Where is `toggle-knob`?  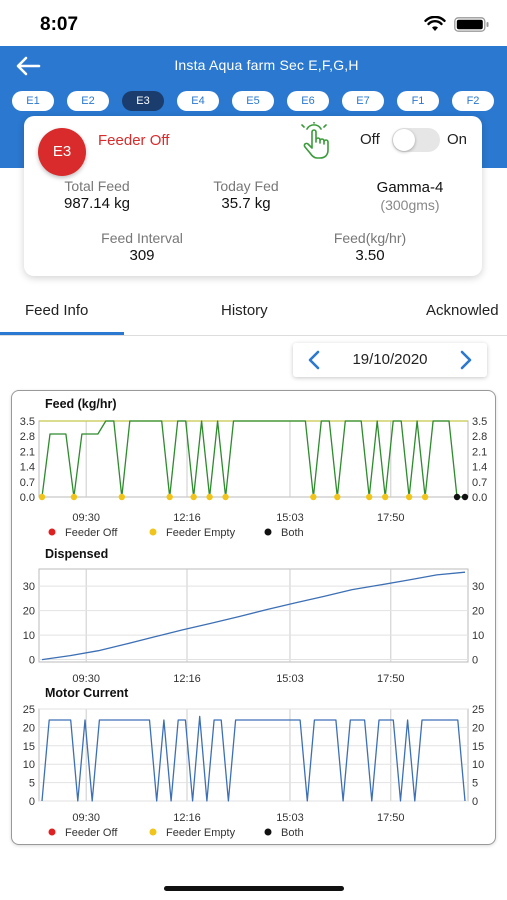 toggle-knob is located at coordinates (404, 140).